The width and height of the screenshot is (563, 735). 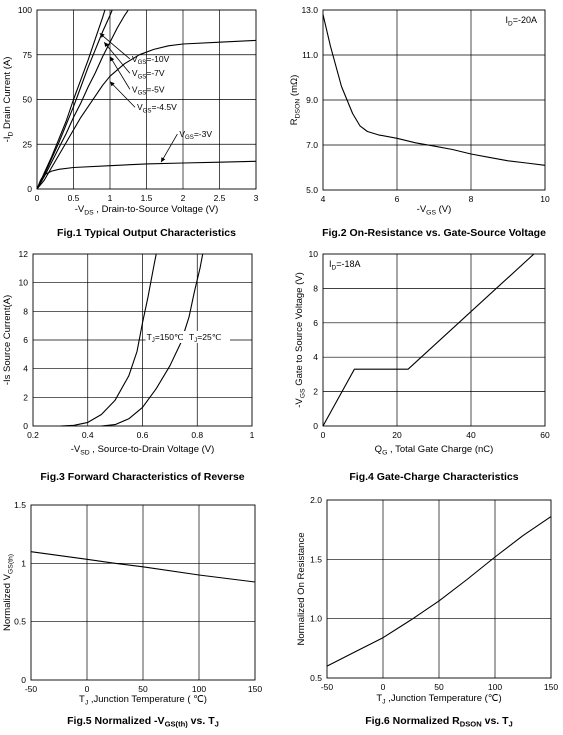 I want to click on x-tick-label: 2.5, so click(x=220, y=198).